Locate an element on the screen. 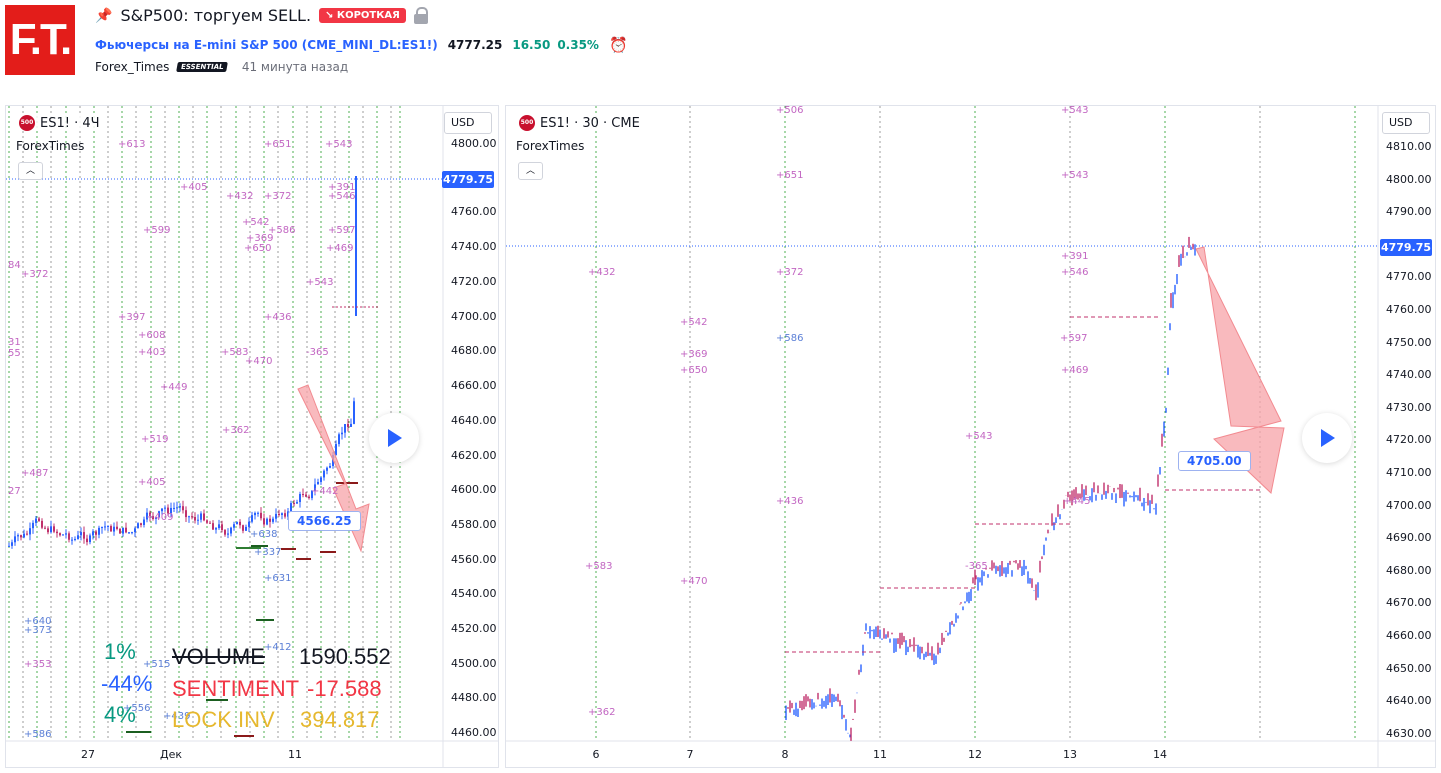 This screenshot has height=773, width=1441. price-tick-label: 4460.00 is located at coordinates (474, 732).